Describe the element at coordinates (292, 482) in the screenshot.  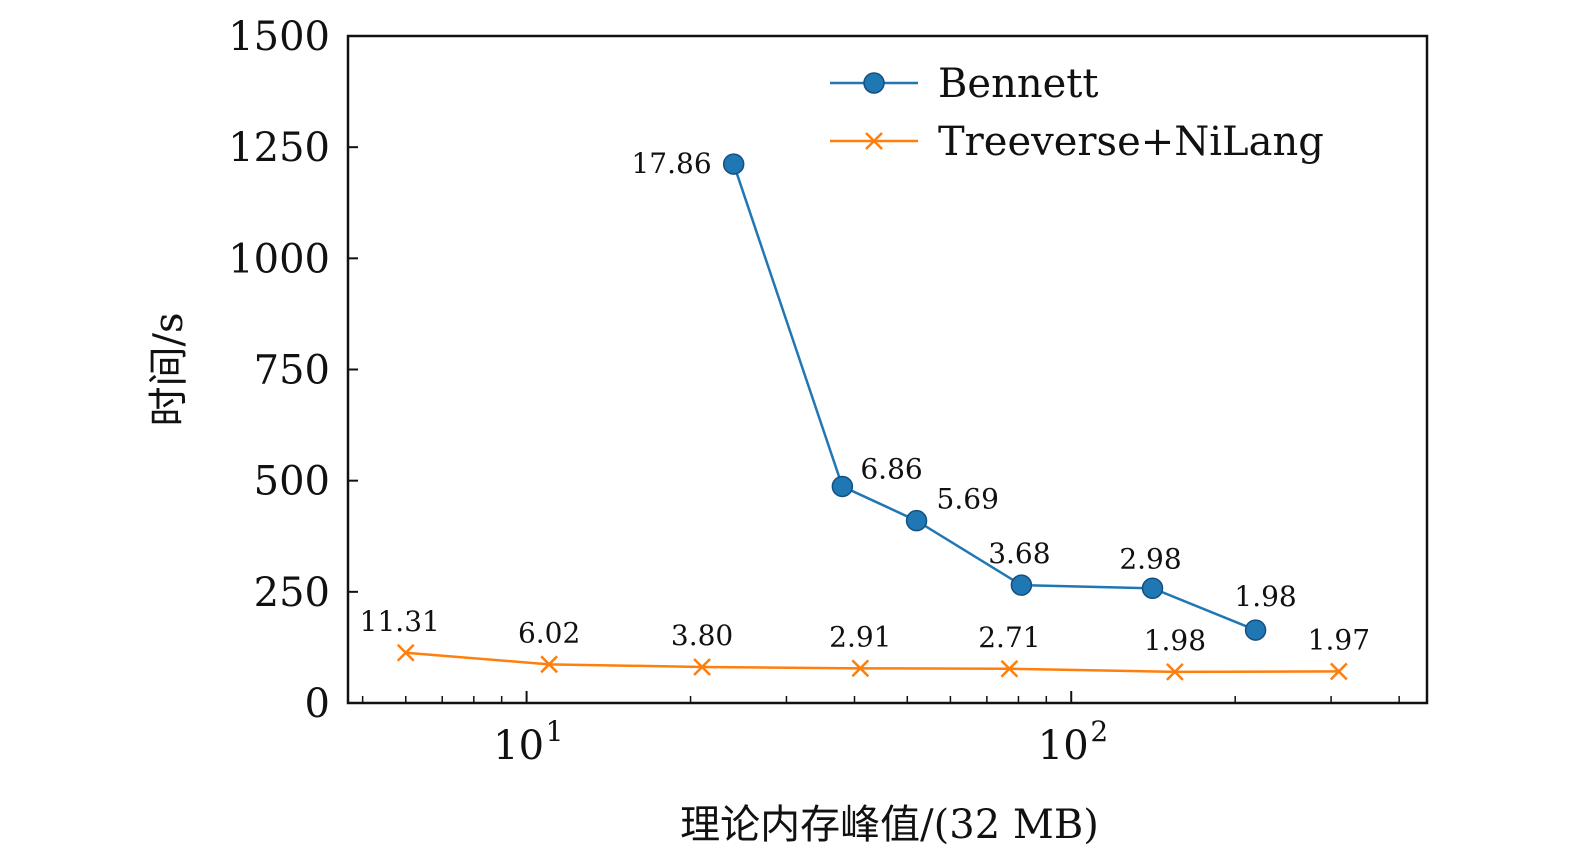
I see `y-tick-label: 500` at that location.